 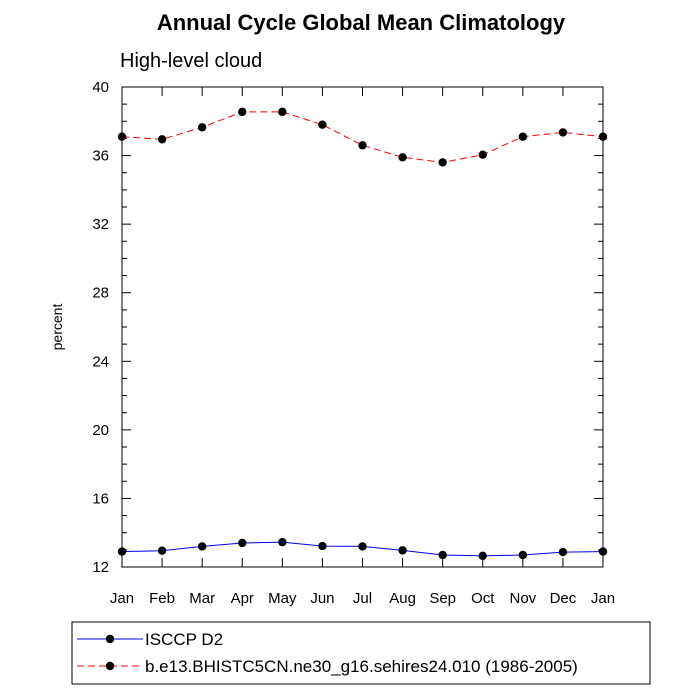 I want to click on legend-box, so click(x=361, y=653).